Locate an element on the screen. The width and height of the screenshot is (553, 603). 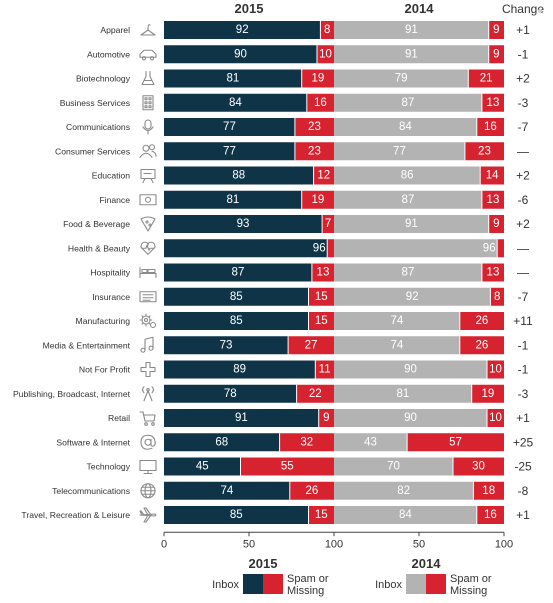
gears-icon is located at coordinates (148, 321).